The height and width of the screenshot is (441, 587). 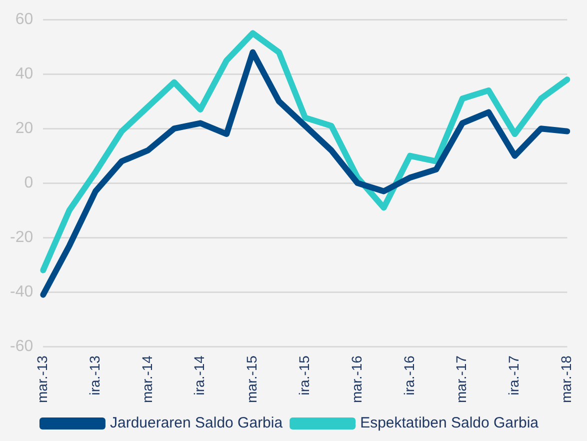 I want to click on x-tick-label: ira.-16, so click(x=408, y=375).